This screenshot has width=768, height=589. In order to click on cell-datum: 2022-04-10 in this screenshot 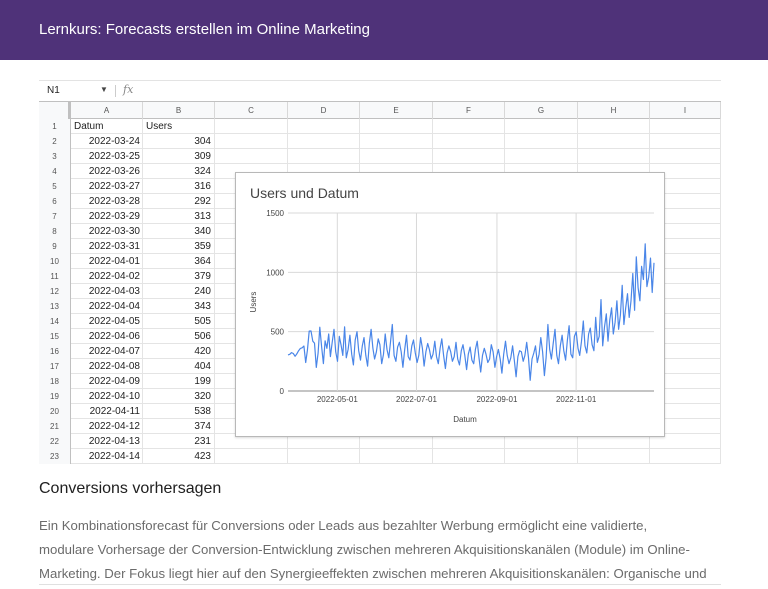, I will do `click(107, 396)`.